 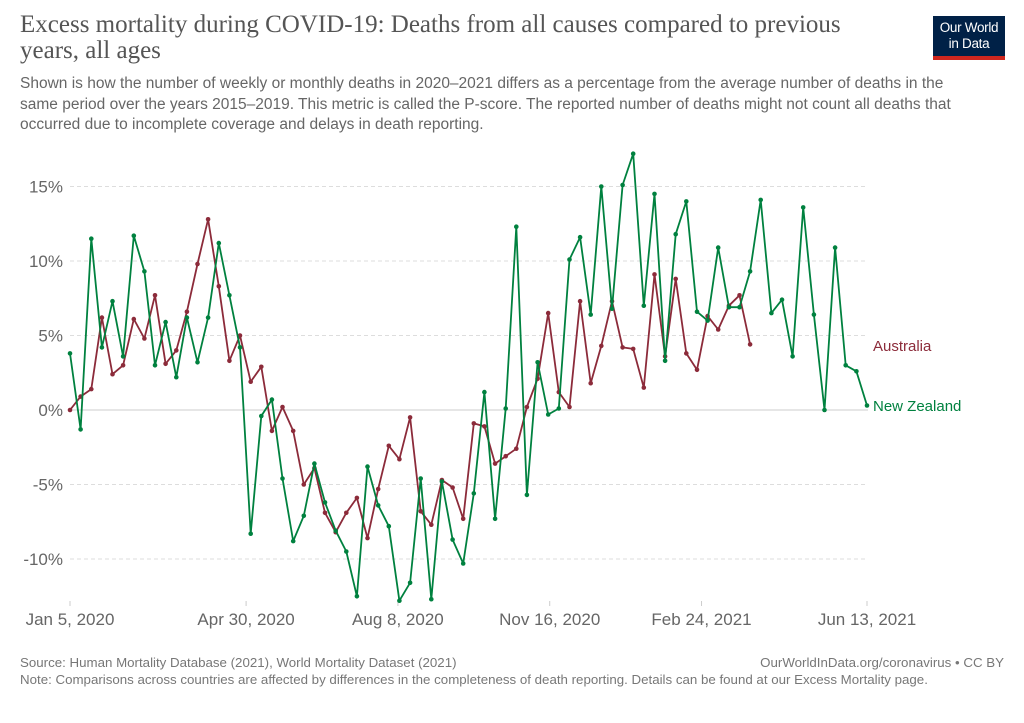 What do you see at coordinates (50, 336) in the screenshot?
I see `y-tick-label: 5%` at bounding box center [50, 336].